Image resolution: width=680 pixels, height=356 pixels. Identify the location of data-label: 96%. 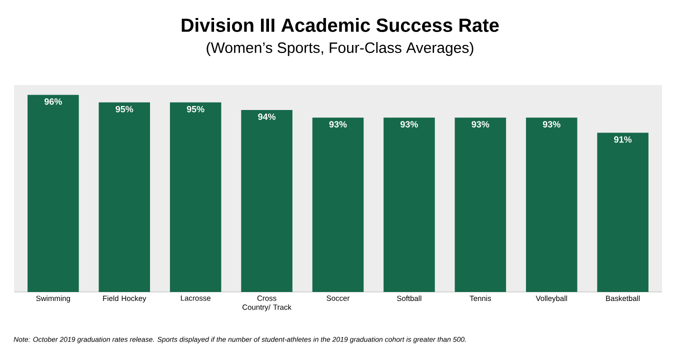
(53, 101).